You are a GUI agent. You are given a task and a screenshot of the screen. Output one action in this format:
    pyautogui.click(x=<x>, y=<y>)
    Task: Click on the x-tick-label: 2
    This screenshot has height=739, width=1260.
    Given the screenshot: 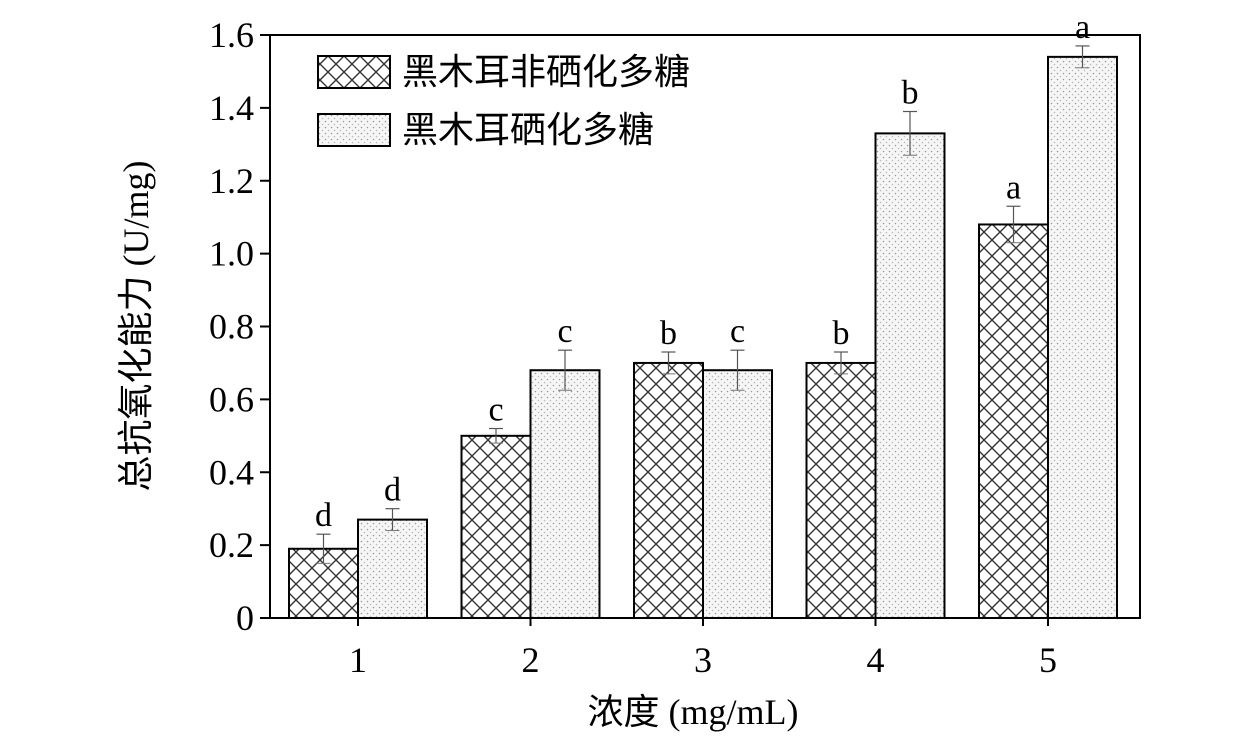 What is the action you would take?
    pyautogui.click(x=531, y=660)
    